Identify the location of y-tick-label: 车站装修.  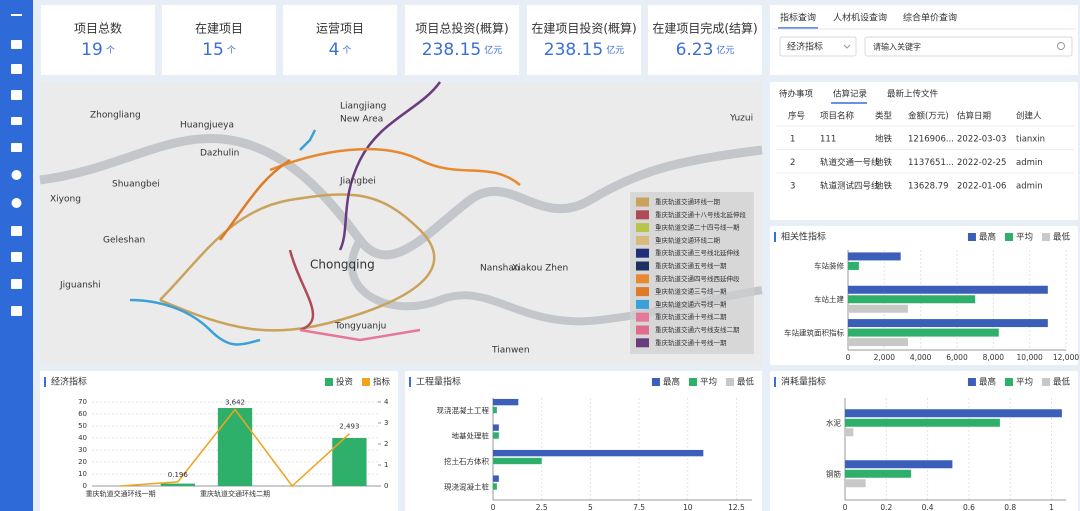
(829, 266).